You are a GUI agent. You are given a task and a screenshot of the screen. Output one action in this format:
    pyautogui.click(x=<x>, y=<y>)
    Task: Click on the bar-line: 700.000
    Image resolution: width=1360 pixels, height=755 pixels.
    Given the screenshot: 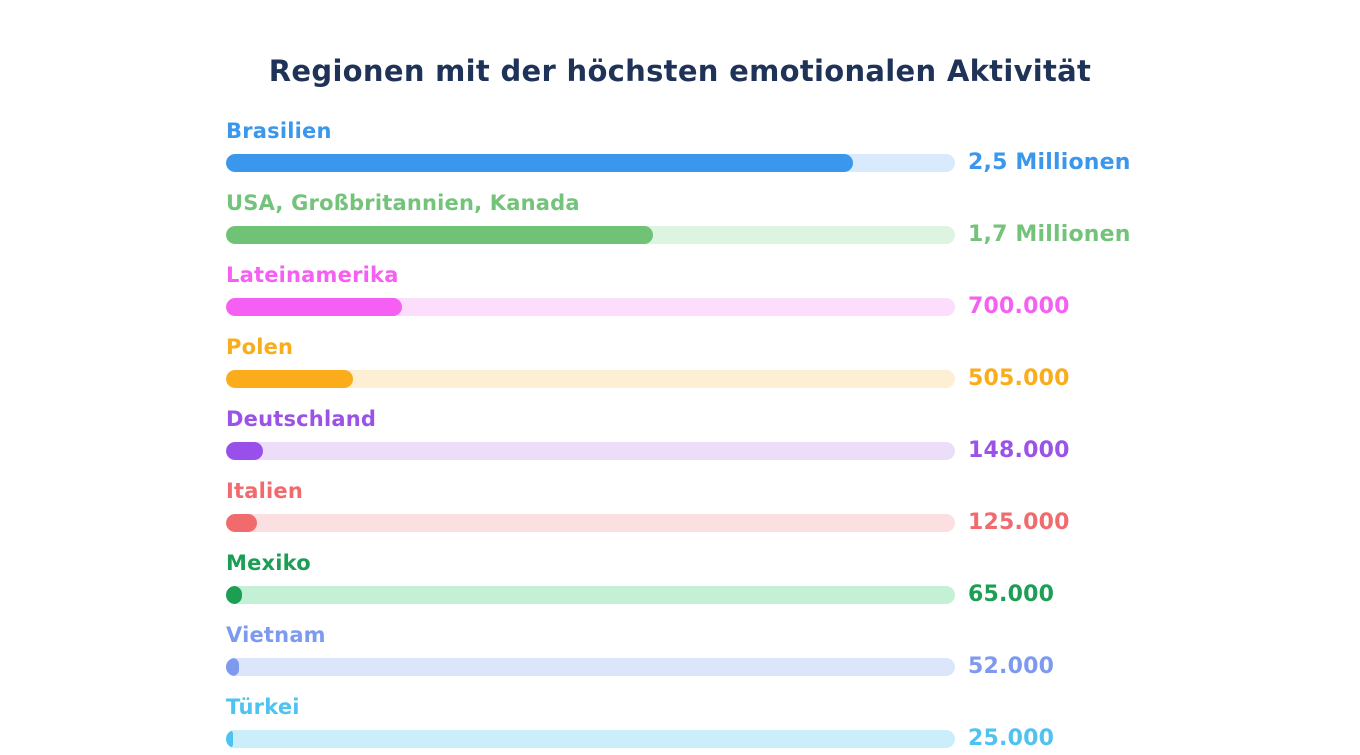 What is the action you would take?
    pyautogui.click(x=681, y=306)
    